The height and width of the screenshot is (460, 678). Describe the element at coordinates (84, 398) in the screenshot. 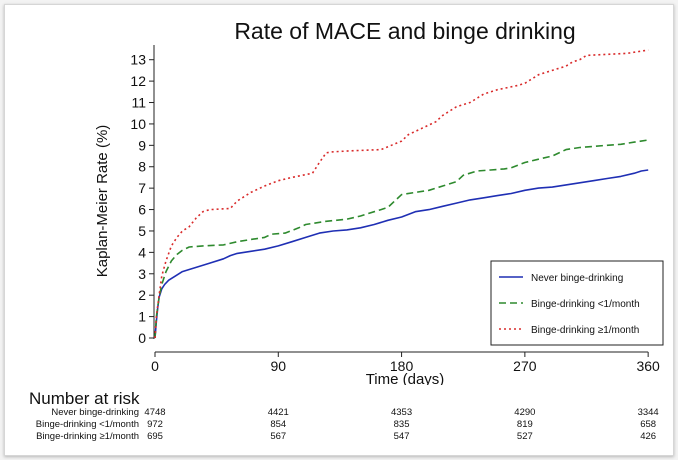

I see `risk-table-title: Number at risk` at that location.